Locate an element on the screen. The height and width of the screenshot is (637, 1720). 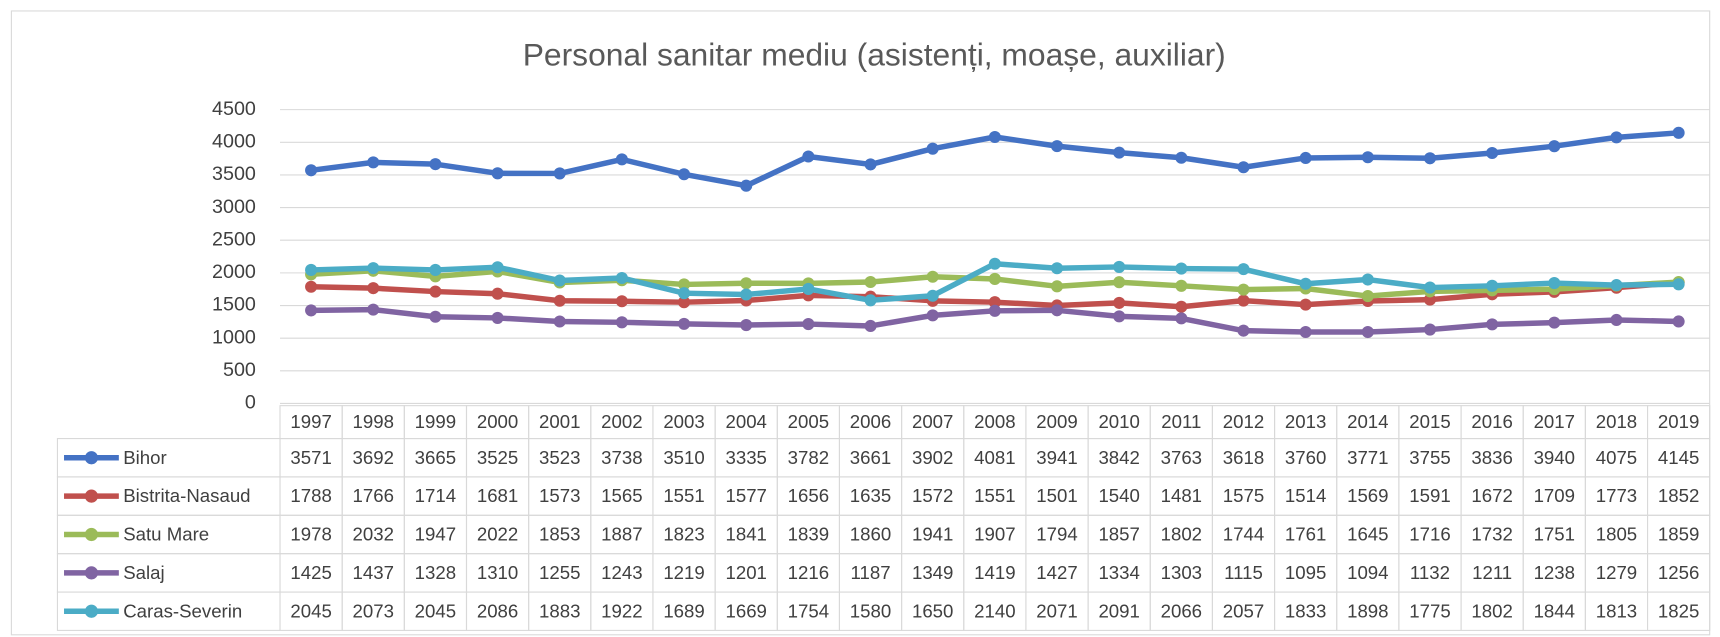
table-value: 1669 is located at coordinates (745, 610).